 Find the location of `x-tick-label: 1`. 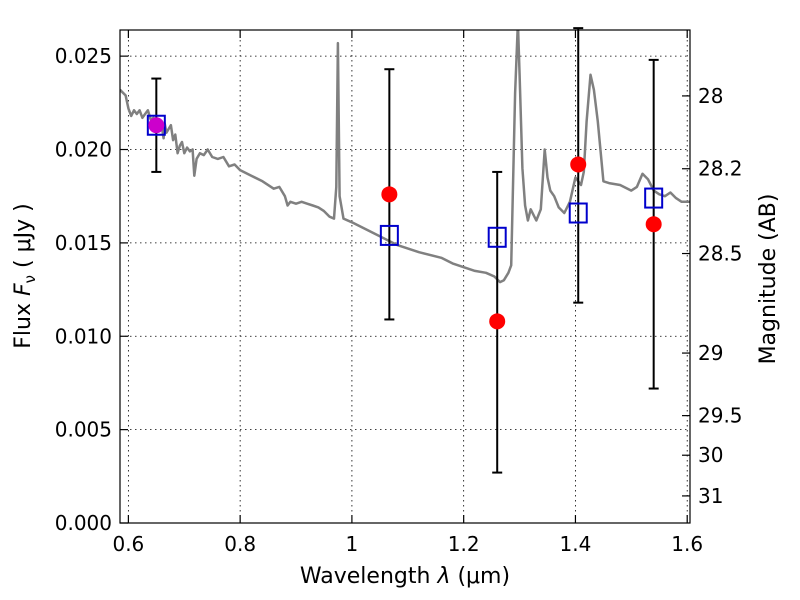

x-tick-label: 1 is located at coordinates (352, 544).